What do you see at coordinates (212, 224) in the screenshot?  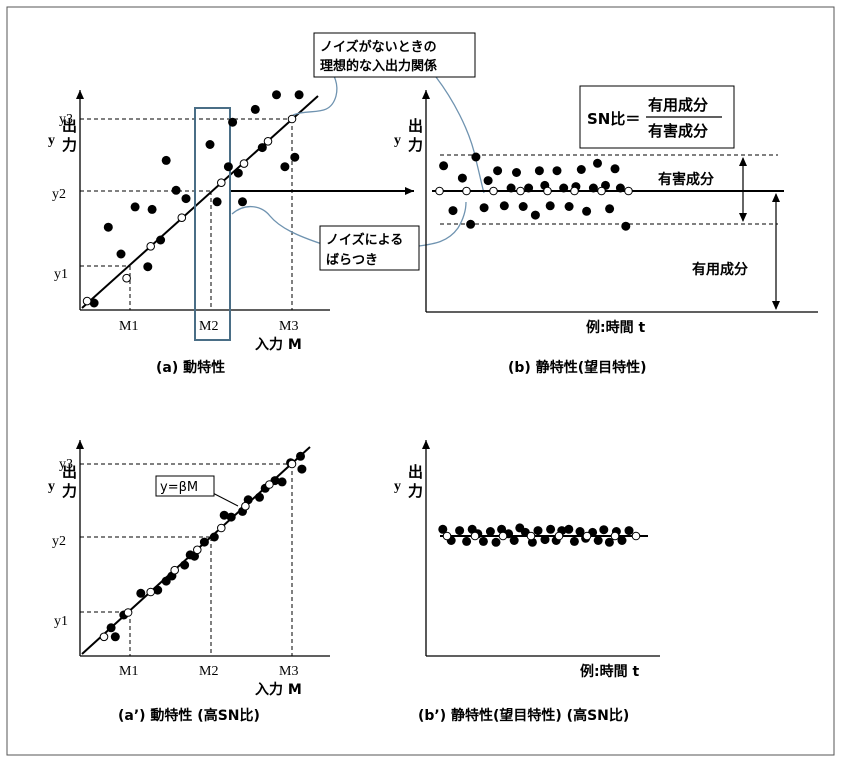 I see `panel-a-m2-highlight` at bounding box center [212, 224].